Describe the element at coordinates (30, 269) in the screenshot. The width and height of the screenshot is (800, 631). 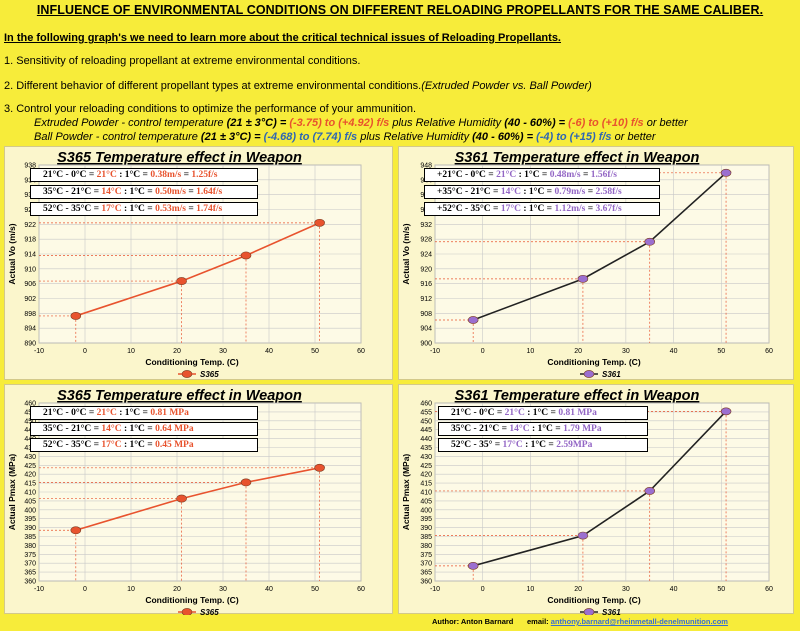
I see `y-tick-label: 910` at that location.